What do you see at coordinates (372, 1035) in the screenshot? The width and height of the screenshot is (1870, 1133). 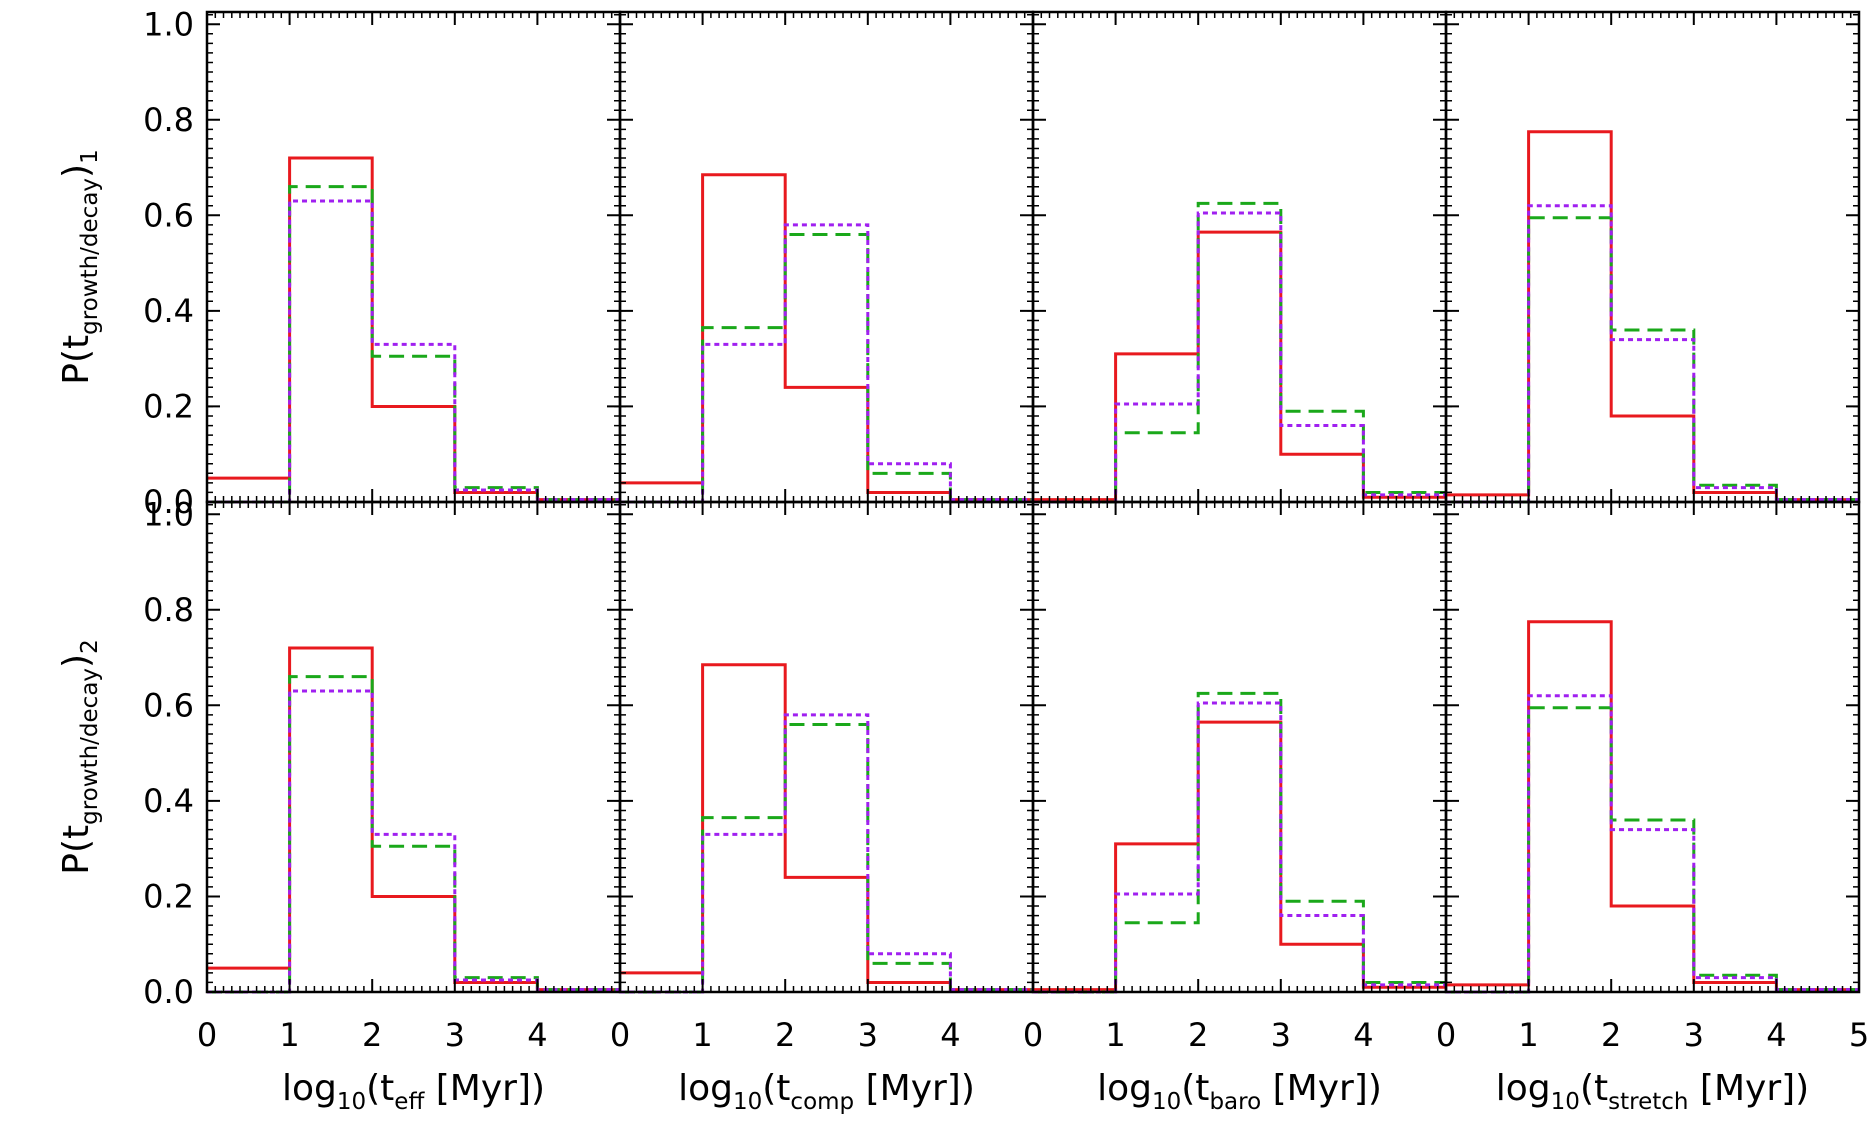 I see `x-tick-label-col1-2: 2` at bounding box center [372, 1035].